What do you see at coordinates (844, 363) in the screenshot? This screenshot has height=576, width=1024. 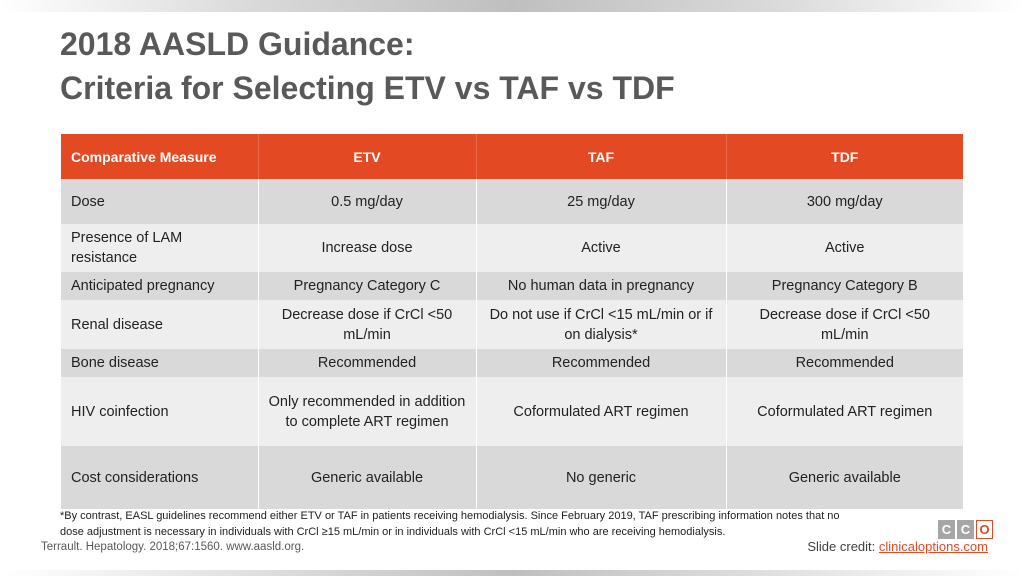 I see `tdf-cell: Recommended` at bounding box center [844, 363].